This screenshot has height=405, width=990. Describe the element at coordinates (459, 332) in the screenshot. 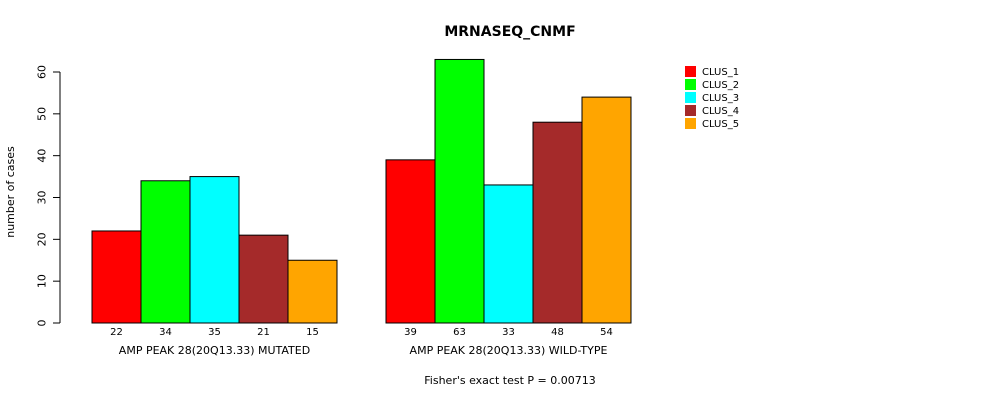

I see `bar-value-label: 63` at that location.